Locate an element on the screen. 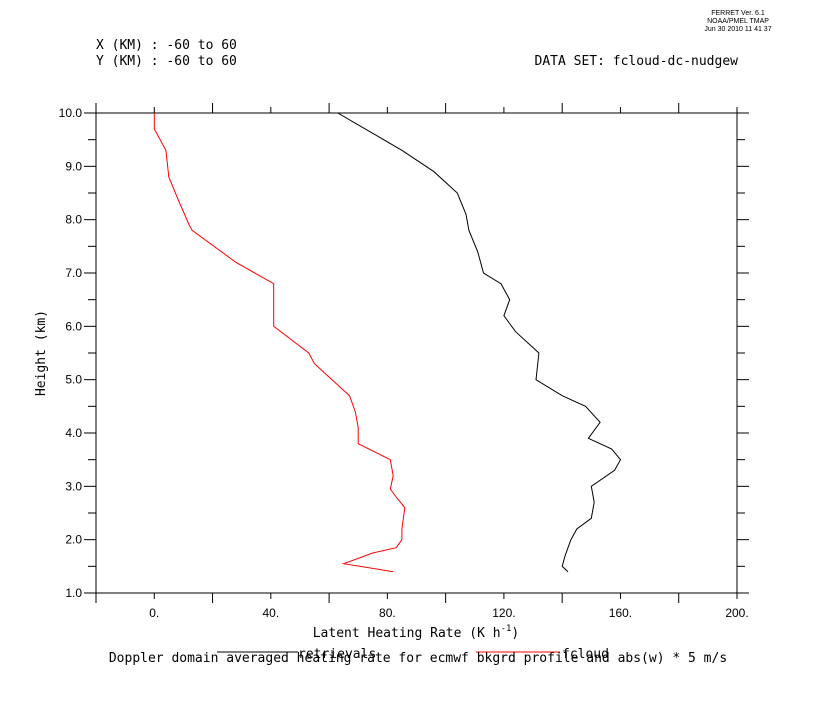 This screenshot has height=706, width=819. y-tick-label: 10.0 is located at coordinates (71, 113).